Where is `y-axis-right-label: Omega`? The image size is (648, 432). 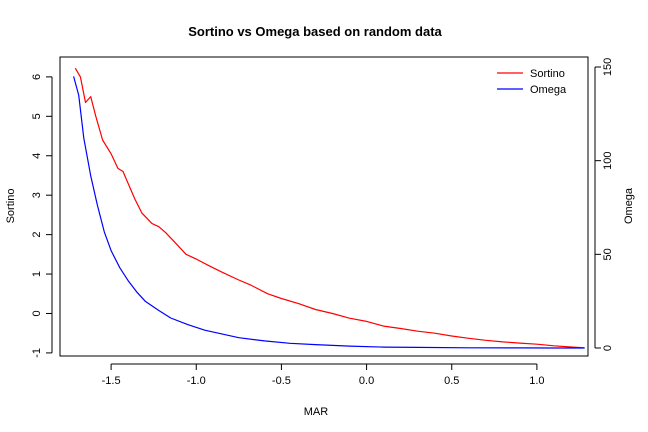
y-axis-right-label: Omega is located at coordinates (629, 205).